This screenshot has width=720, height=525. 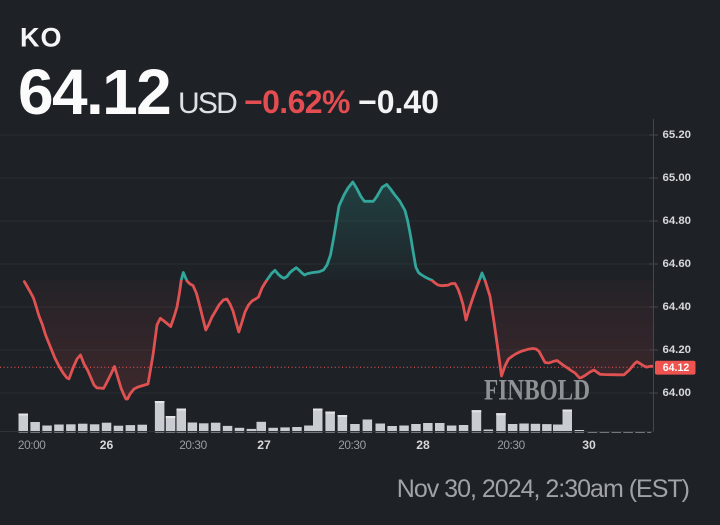 I want to click on svg-text: 20:00, so click(x=32, y=445).